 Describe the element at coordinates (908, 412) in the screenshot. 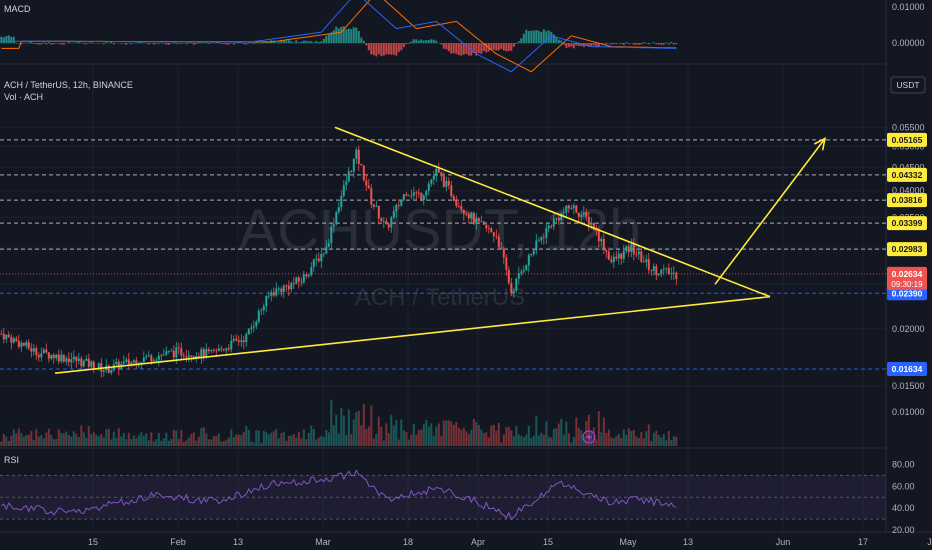

I see `price-tick-label: 0.01000` at that location.